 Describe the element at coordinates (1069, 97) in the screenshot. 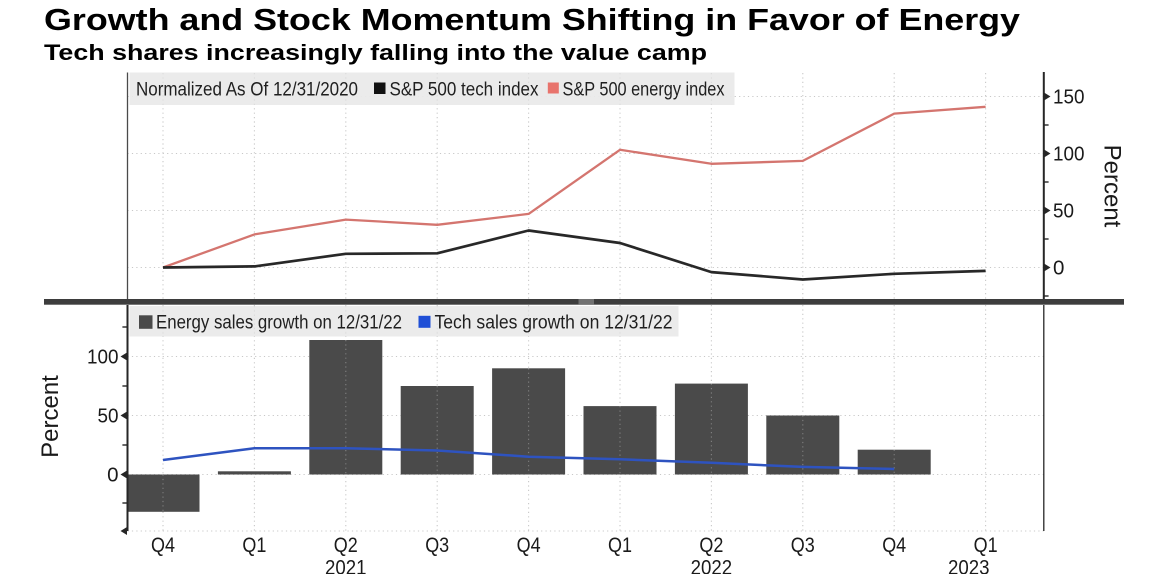

I see `svg-text: 150` at that location.